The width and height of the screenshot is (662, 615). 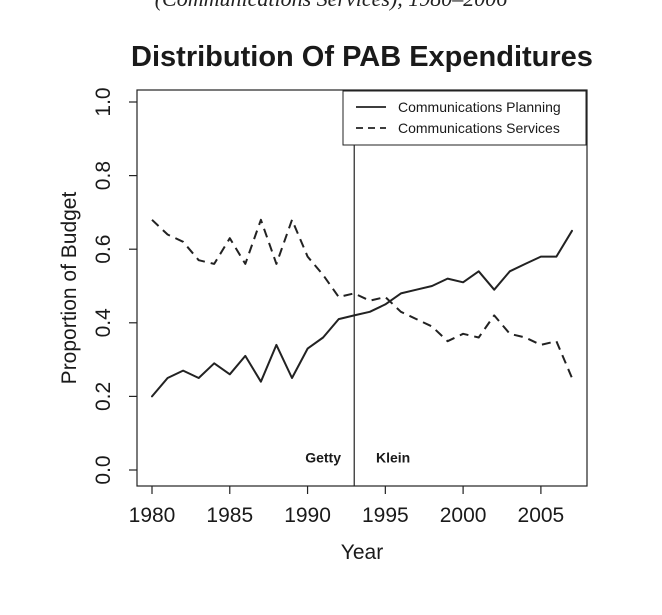 What do you see at coordinates (357, 458) in the screenshot?
I see `annotation-layer: Getty Klein` at bounding box center [357, 458].